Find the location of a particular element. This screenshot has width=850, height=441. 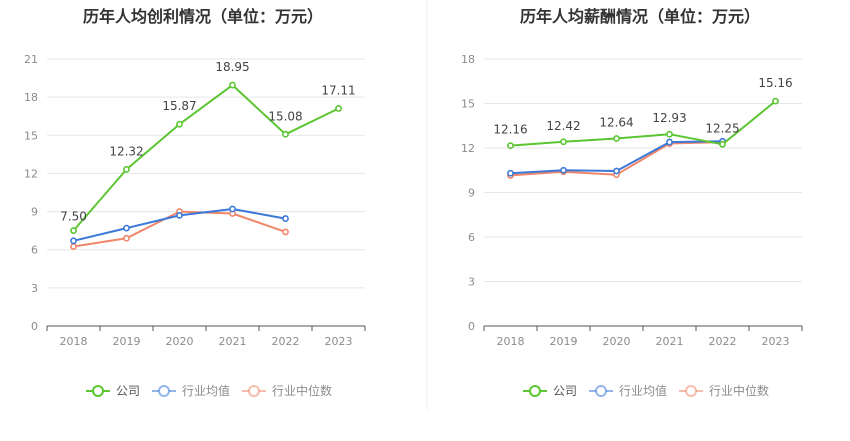

chart-title: 历年人均创利情况（单位：万元） is located at coordinates (203, 16).